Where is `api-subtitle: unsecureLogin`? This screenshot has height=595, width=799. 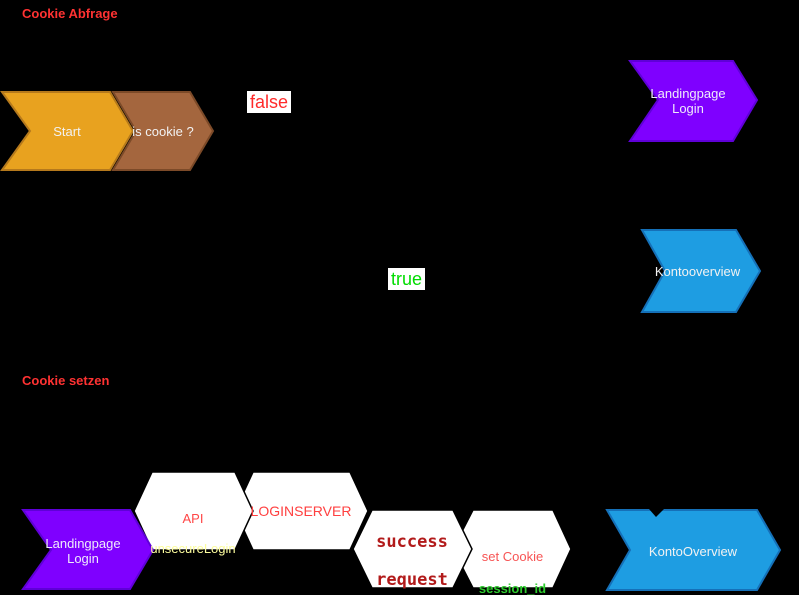 api-subtitle: unsecureLogin is located at coordinates (193, 548).